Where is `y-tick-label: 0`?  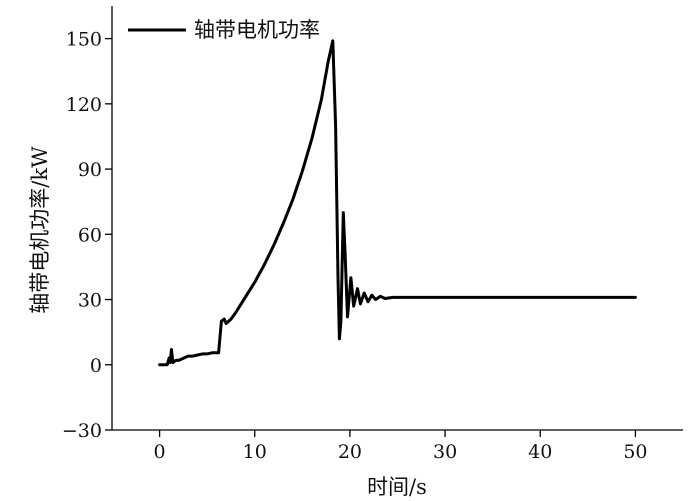
y-tick-label: 0 is located at coordinates (96, 366).